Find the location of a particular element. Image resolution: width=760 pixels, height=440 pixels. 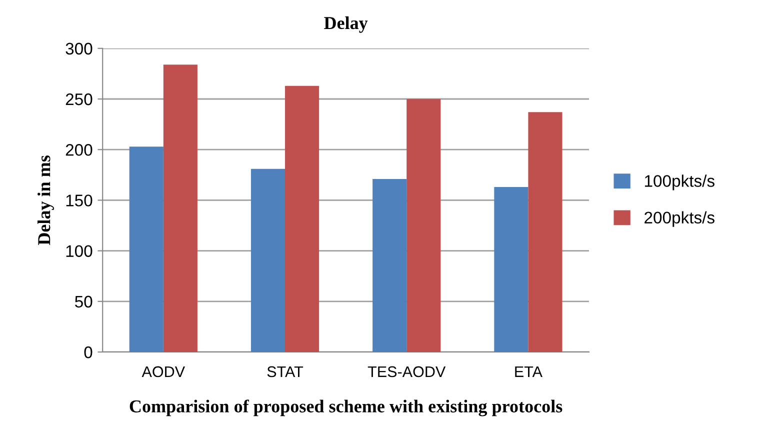

y-axis-title: Delay in ms is located at coordinates (46, 201).